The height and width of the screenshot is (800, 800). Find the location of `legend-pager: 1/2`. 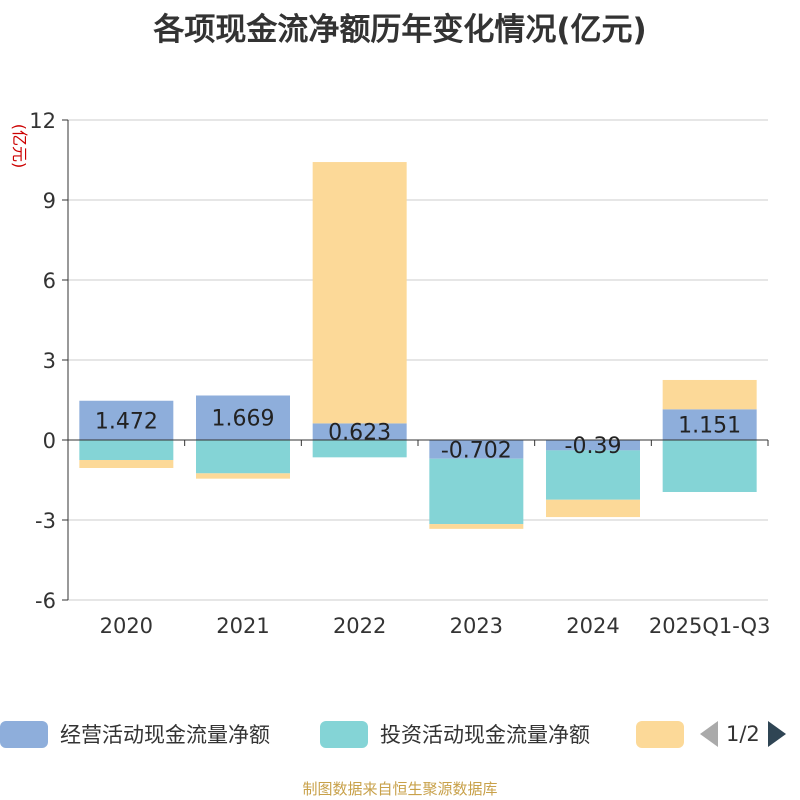

legend-pager: 1/2 is located at coordinates (743, 734).